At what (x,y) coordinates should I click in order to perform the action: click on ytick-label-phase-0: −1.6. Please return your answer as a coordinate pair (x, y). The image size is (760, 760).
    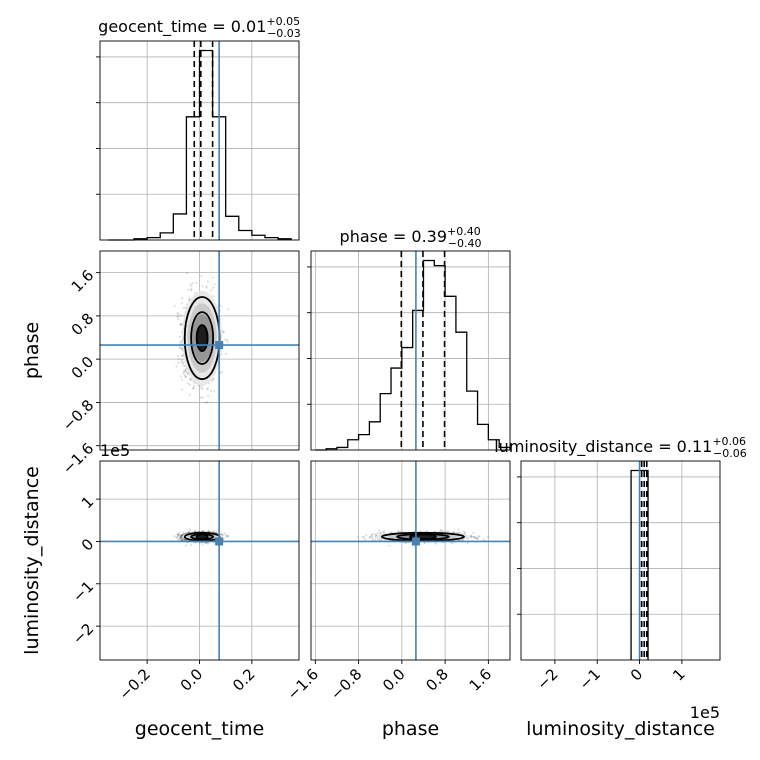
    Looking at the image, I should click on (78, 458).